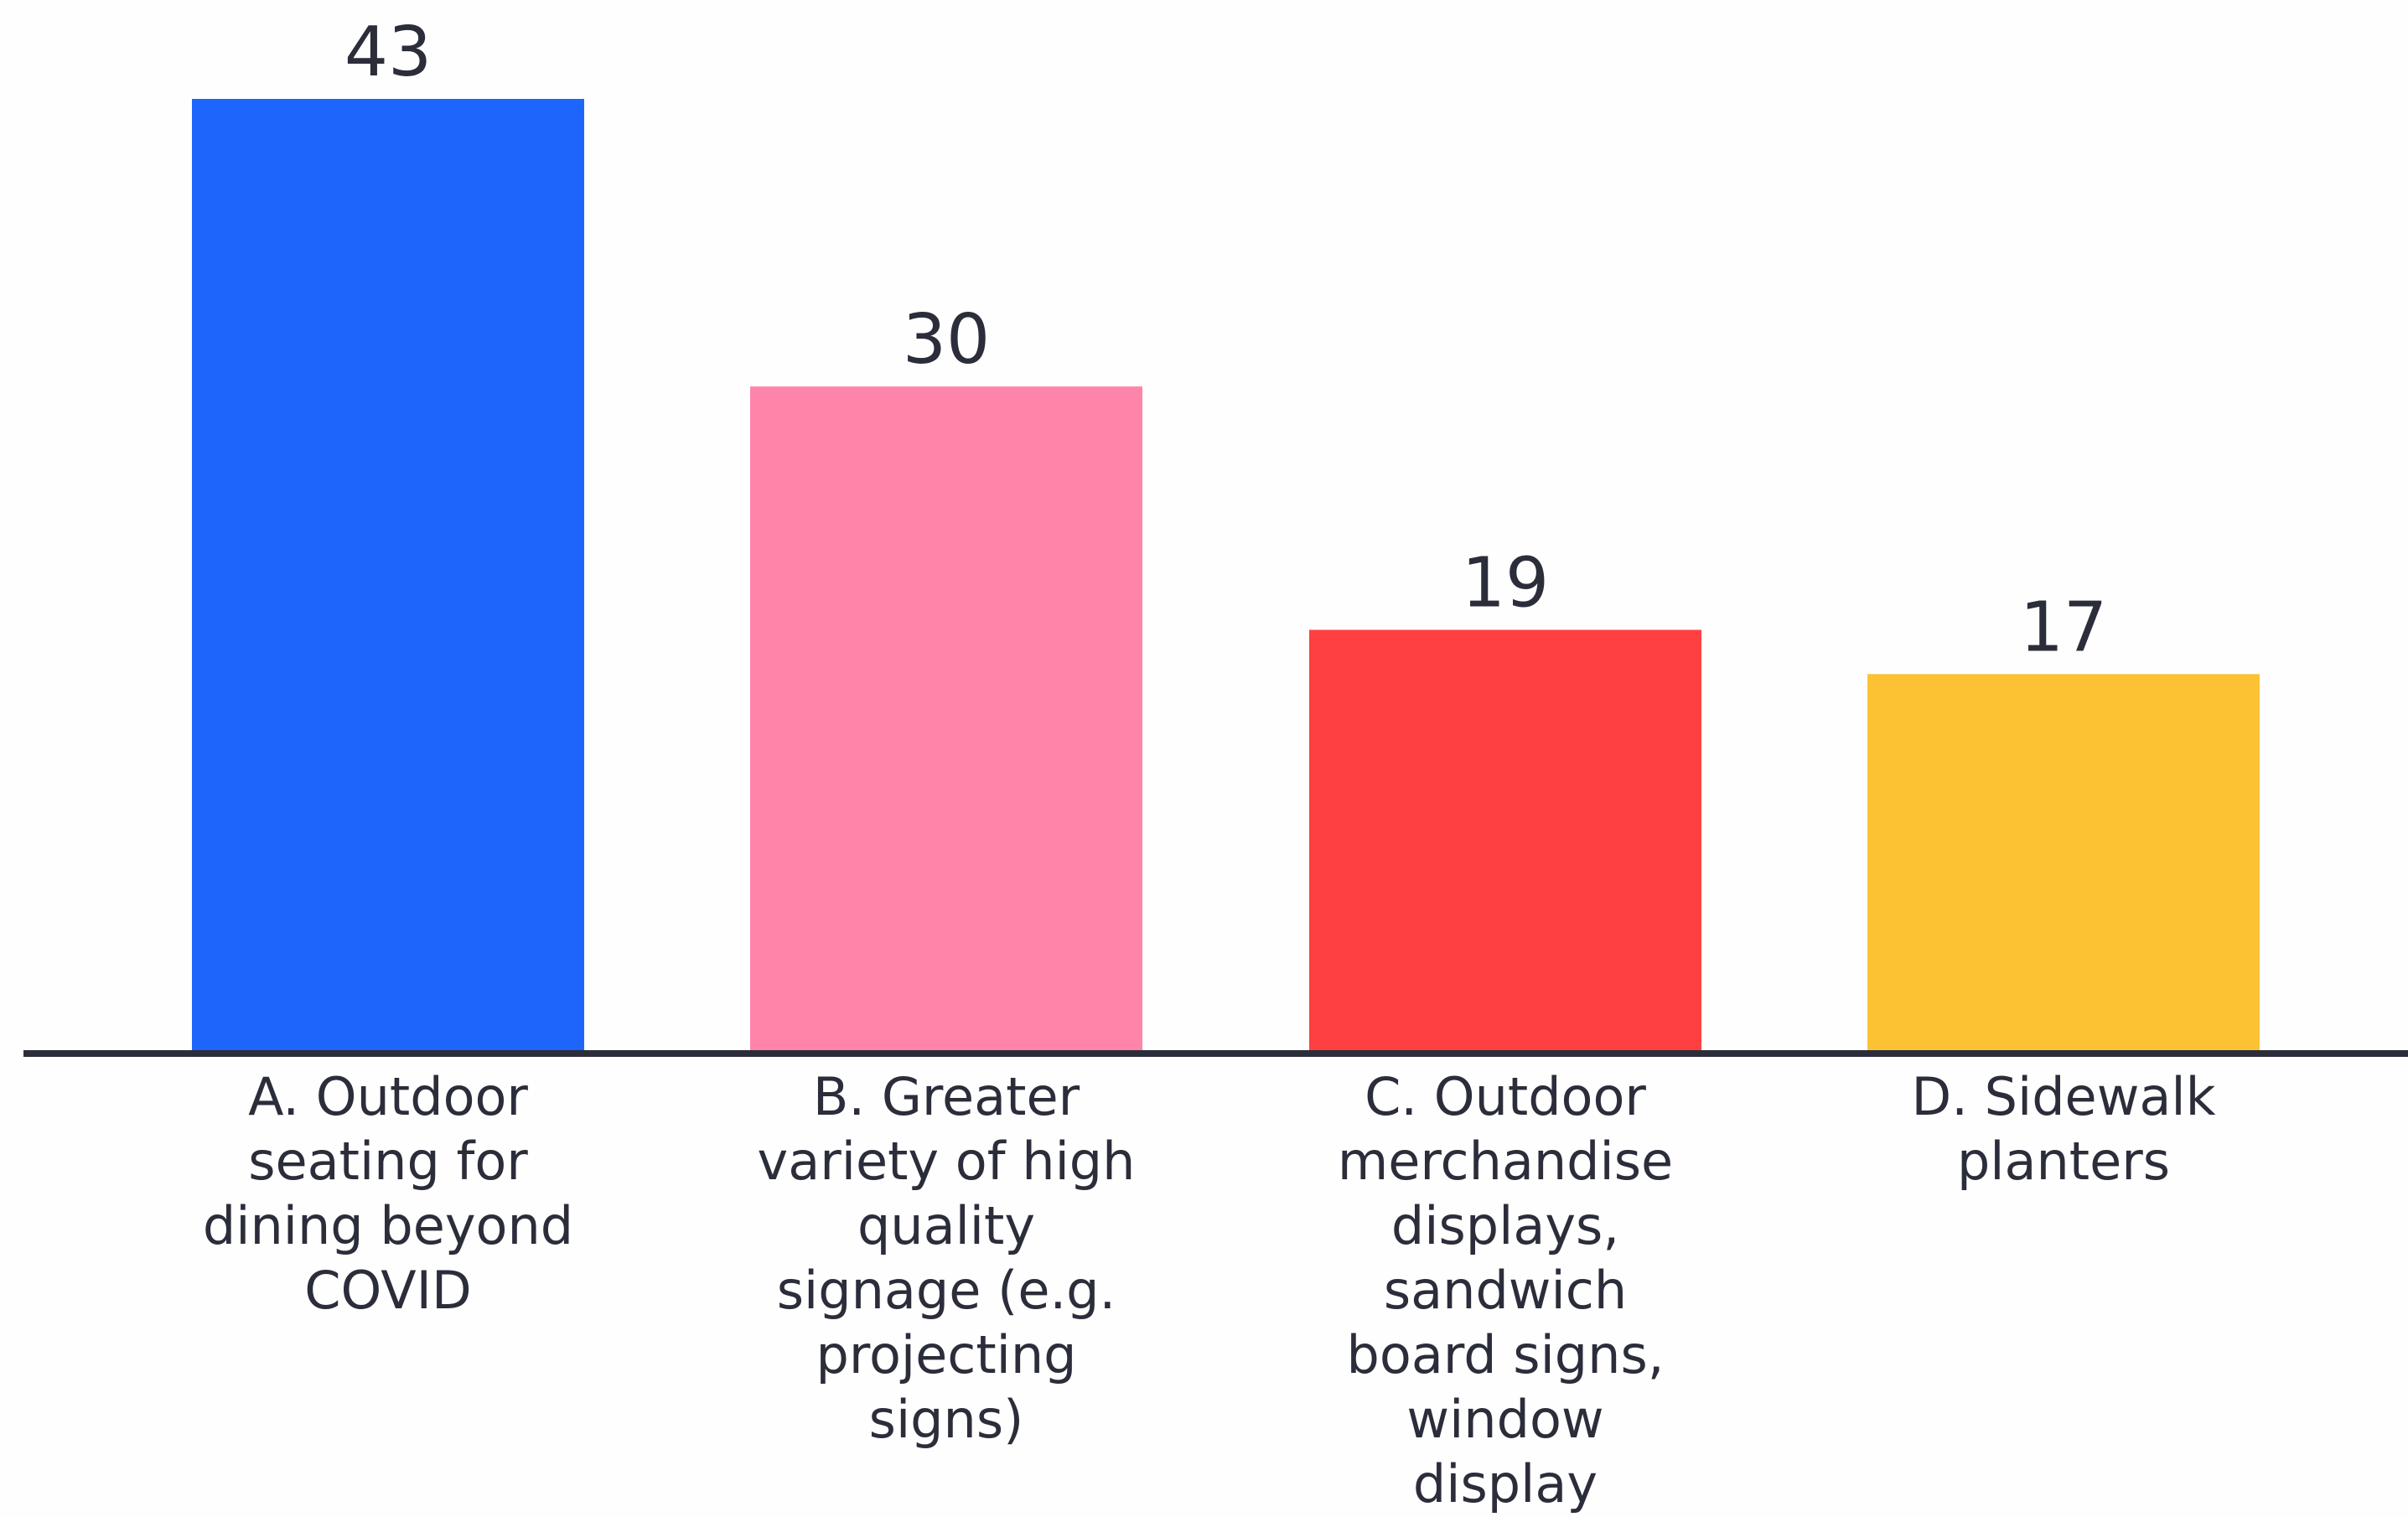  I want to click on bar-c, so click(1505, 840).